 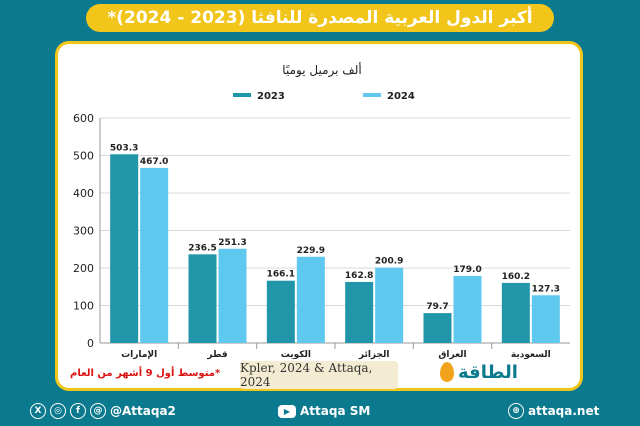 What do you see at coordinates (296, 355) in the screenshot?
I see `x-tick-label: الكويت` at bounding box center [296, 355].